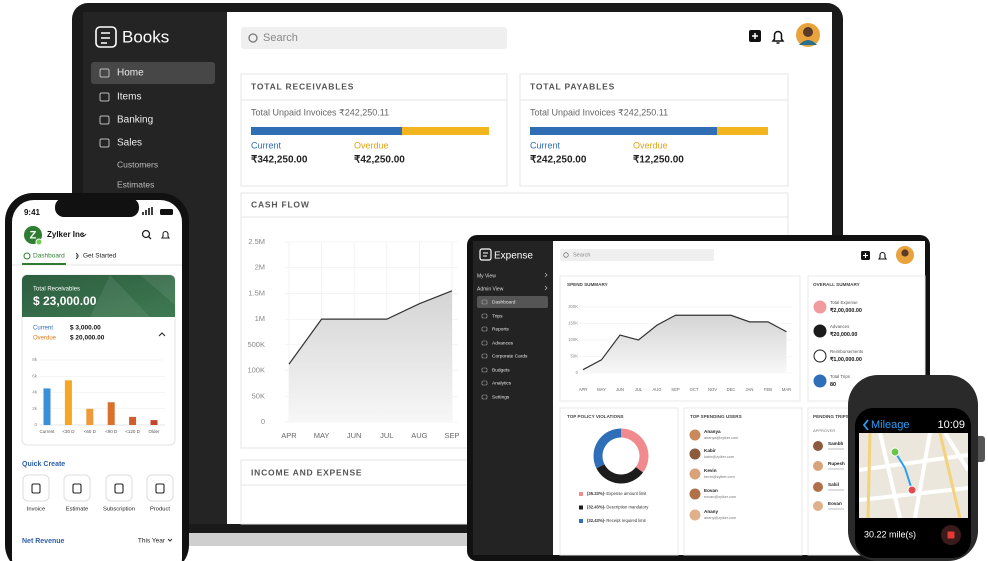  I want to click on x-tick-label: MAY, so click(322, 435).